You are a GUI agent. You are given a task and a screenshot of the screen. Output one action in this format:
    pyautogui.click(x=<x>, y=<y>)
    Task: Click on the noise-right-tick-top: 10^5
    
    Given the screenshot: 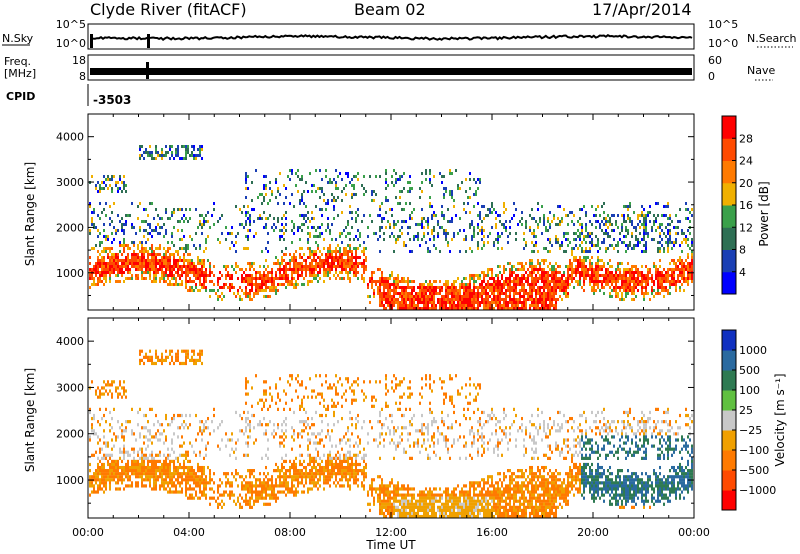 What is the action you would take?
    pyautogui.click(x=723, y=24)
    